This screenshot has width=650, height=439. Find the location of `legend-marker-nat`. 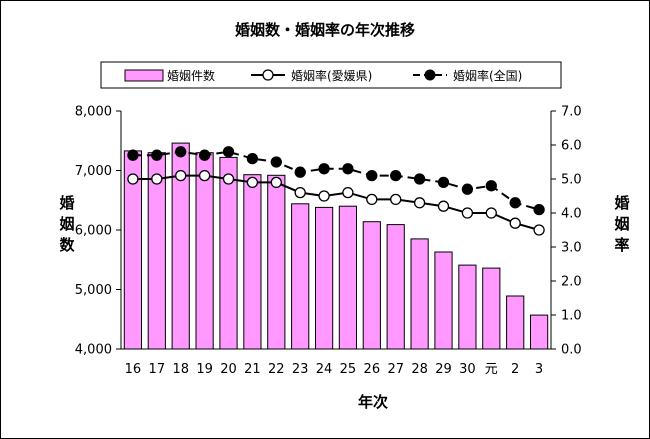

legend-marker-nat is located at coordinates (430, 75).